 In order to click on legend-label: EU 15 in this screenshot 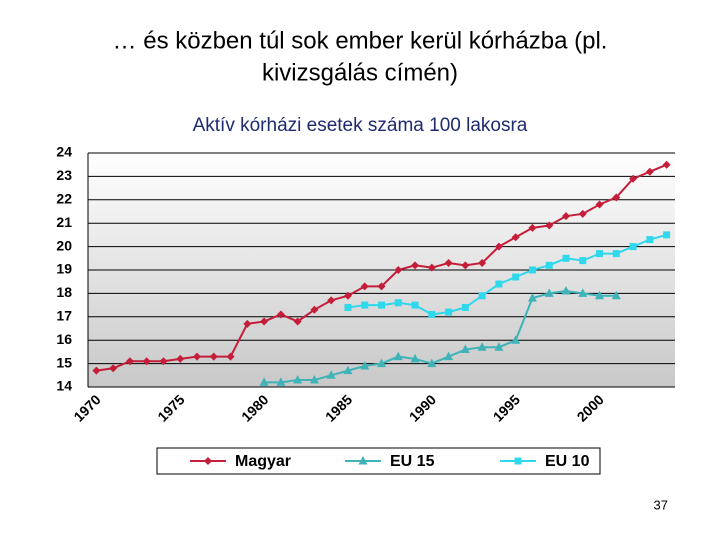, I will do `click(412, 461)`.